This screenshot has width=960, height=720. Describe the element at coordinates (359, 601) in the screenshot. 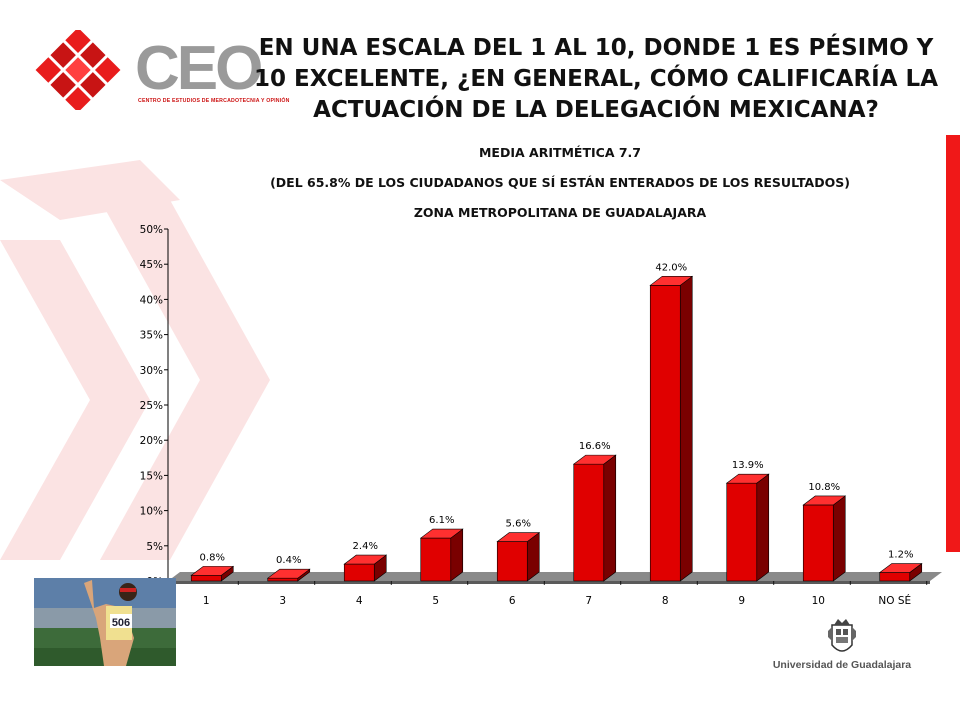

I see `x-tick-label: 4` at that location.